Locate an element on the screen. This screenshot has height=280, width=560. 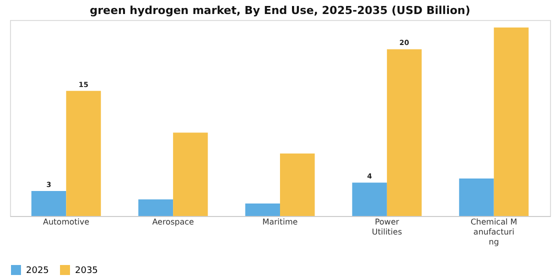
x-tick-label: Power Utilities is located at coordinates (387, 227).